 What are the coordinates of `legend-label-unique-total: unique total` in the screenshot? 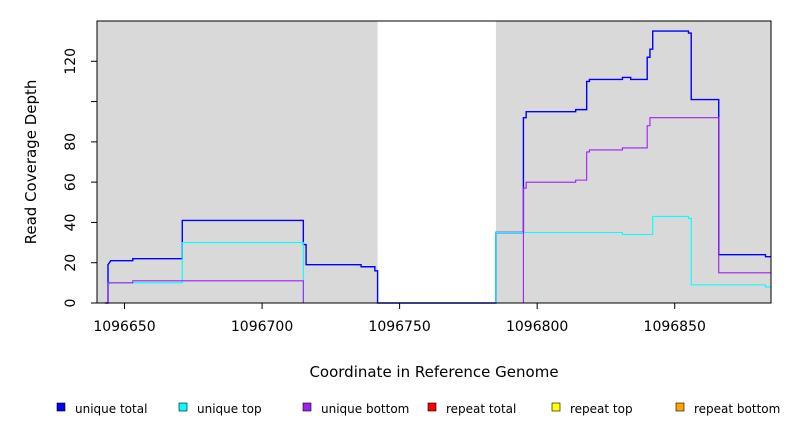 It's located at (111, 409).